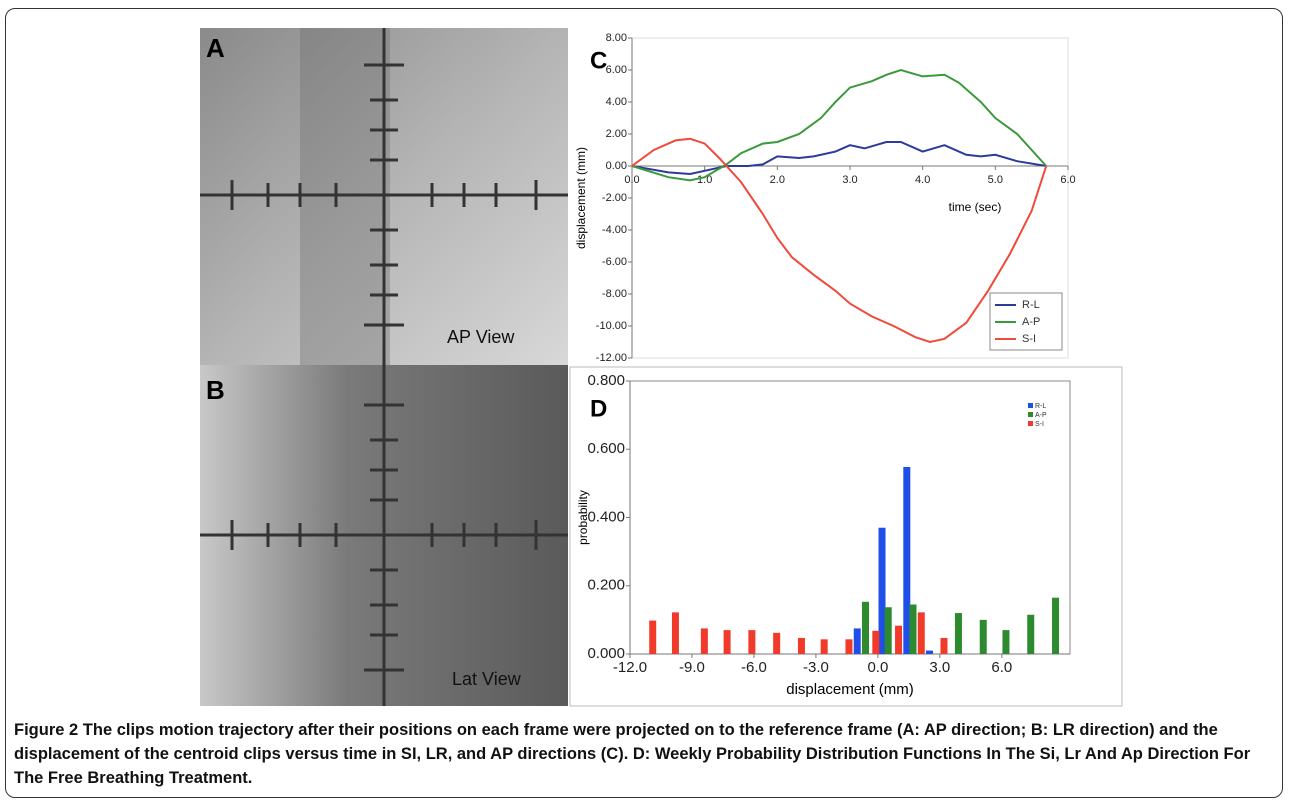  I want to click on panel-label: C, so click(598, 60).